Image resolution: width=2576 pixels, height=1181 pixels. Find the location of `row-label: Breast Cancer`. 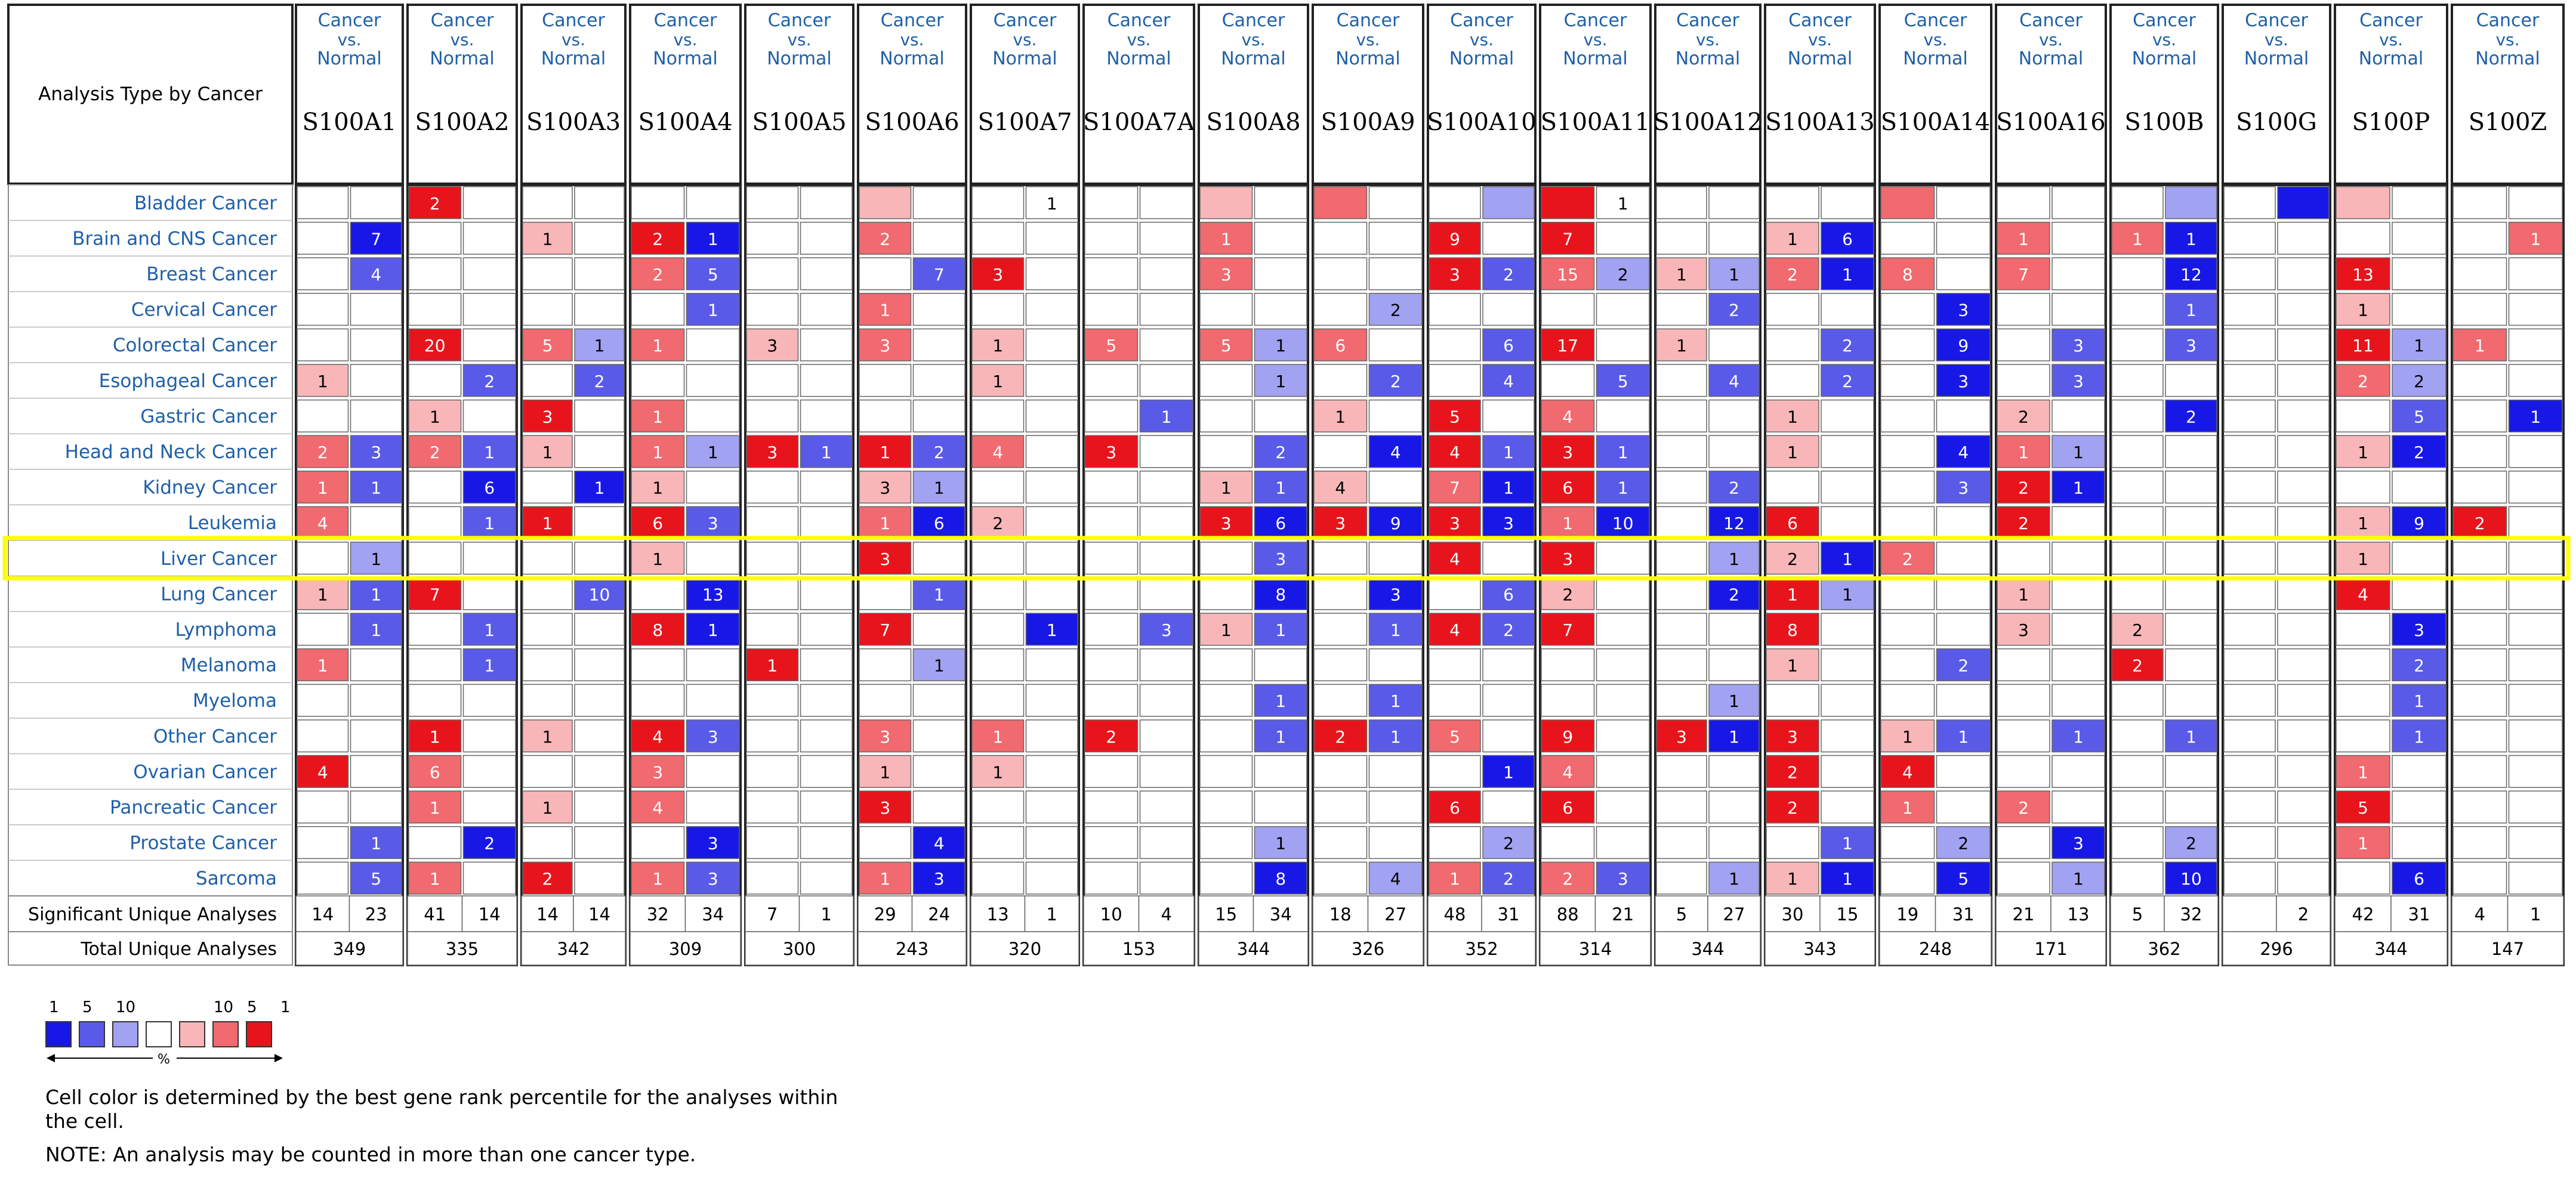

row-label: Breast Cancer is located at coordinates (211, 274).